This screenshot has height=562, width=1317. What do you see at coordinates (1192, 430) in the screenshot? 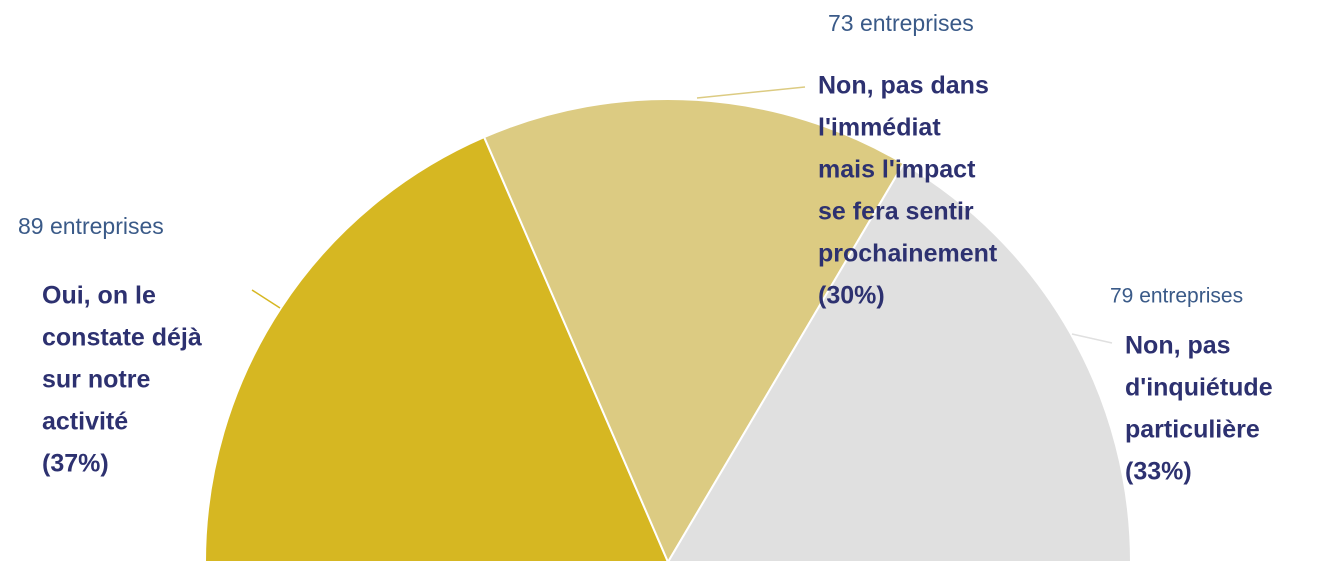
I see `category-label: particulière` at bounding box center [1192, 430].